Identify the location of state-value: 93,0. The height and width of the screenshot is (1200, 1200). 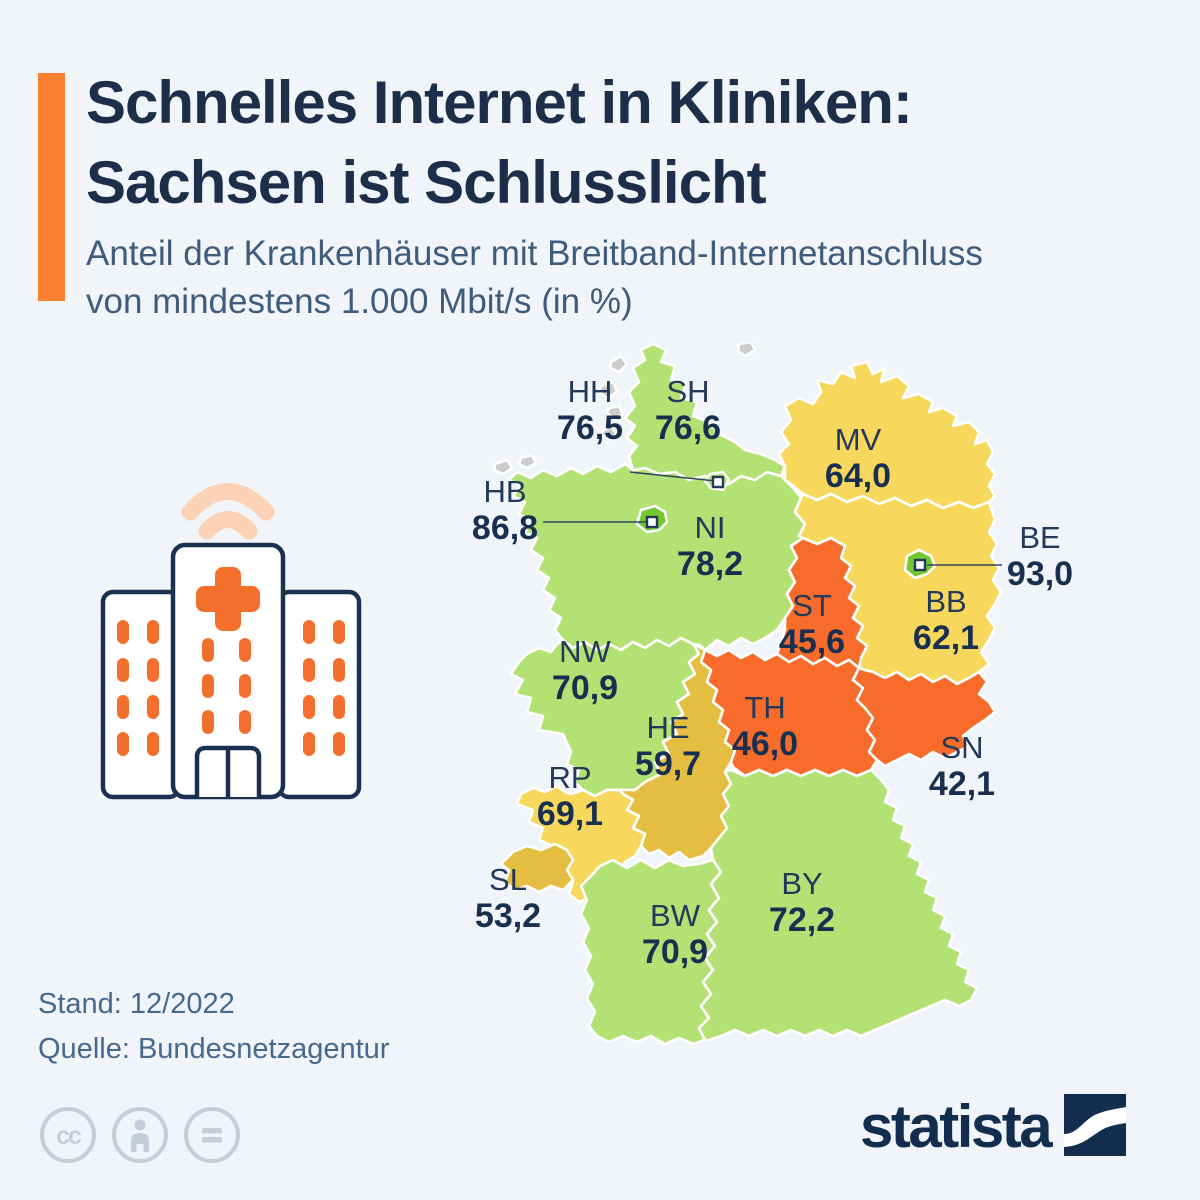
(1040, 574).